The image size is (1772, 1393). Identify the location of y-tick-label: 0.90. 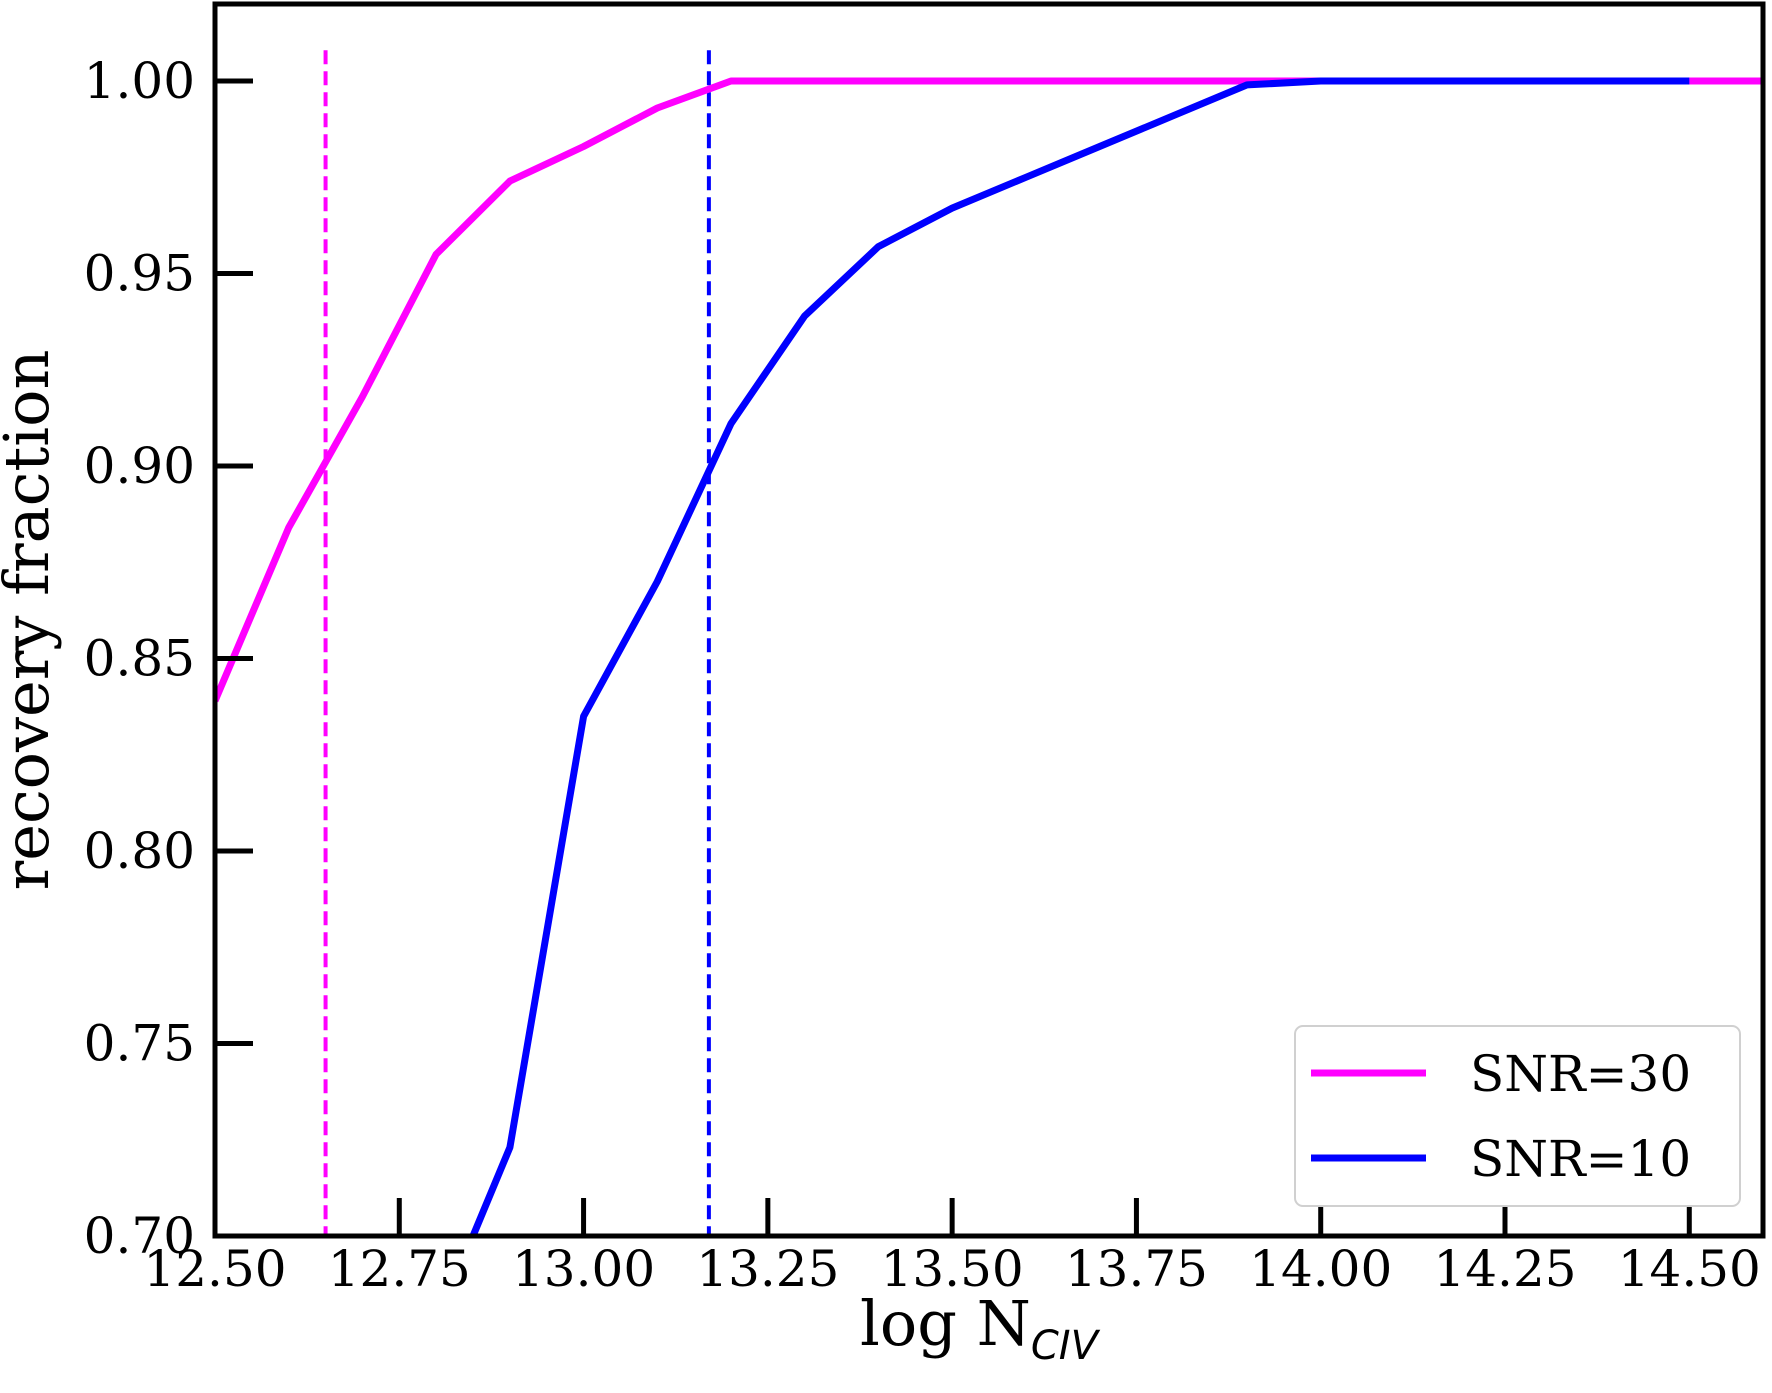
(139, 466).